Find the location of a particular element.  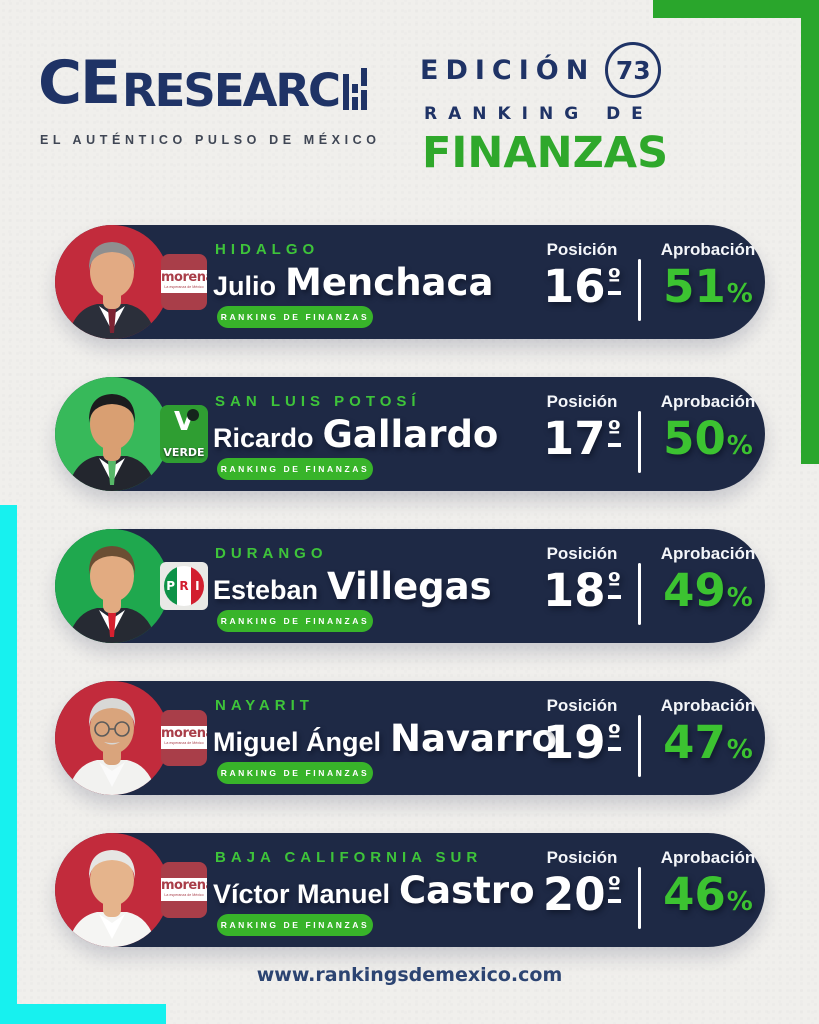

governor-name: Miguel Ángel Navarro is located at coordinates (385, 738).